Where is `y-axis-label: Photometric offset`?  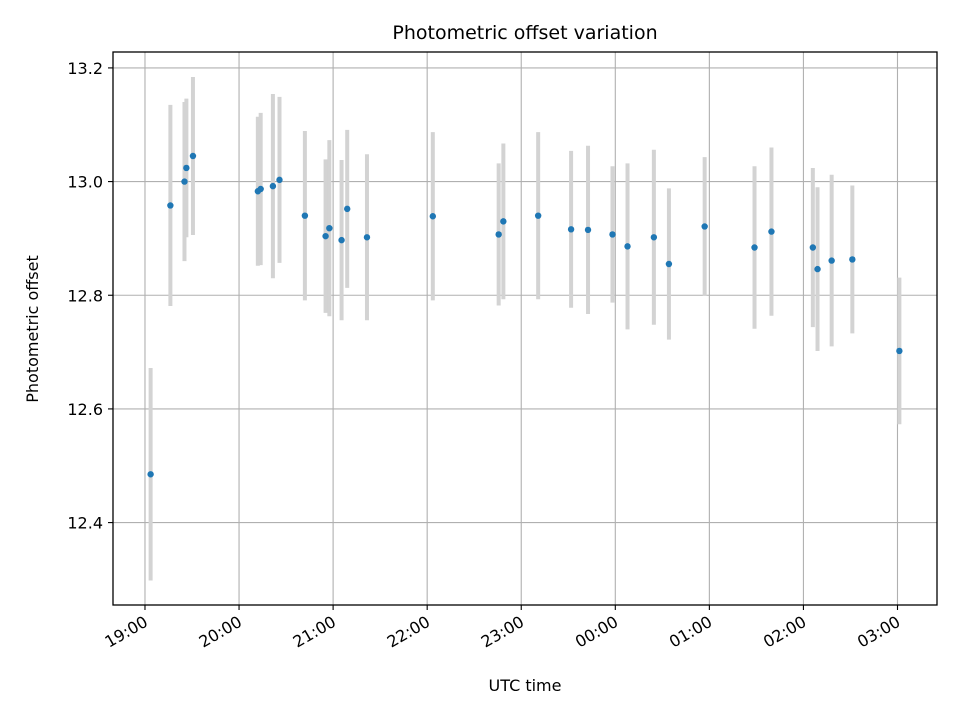
y-axis-label: Photometric offset is located at coordinates (32, 329).